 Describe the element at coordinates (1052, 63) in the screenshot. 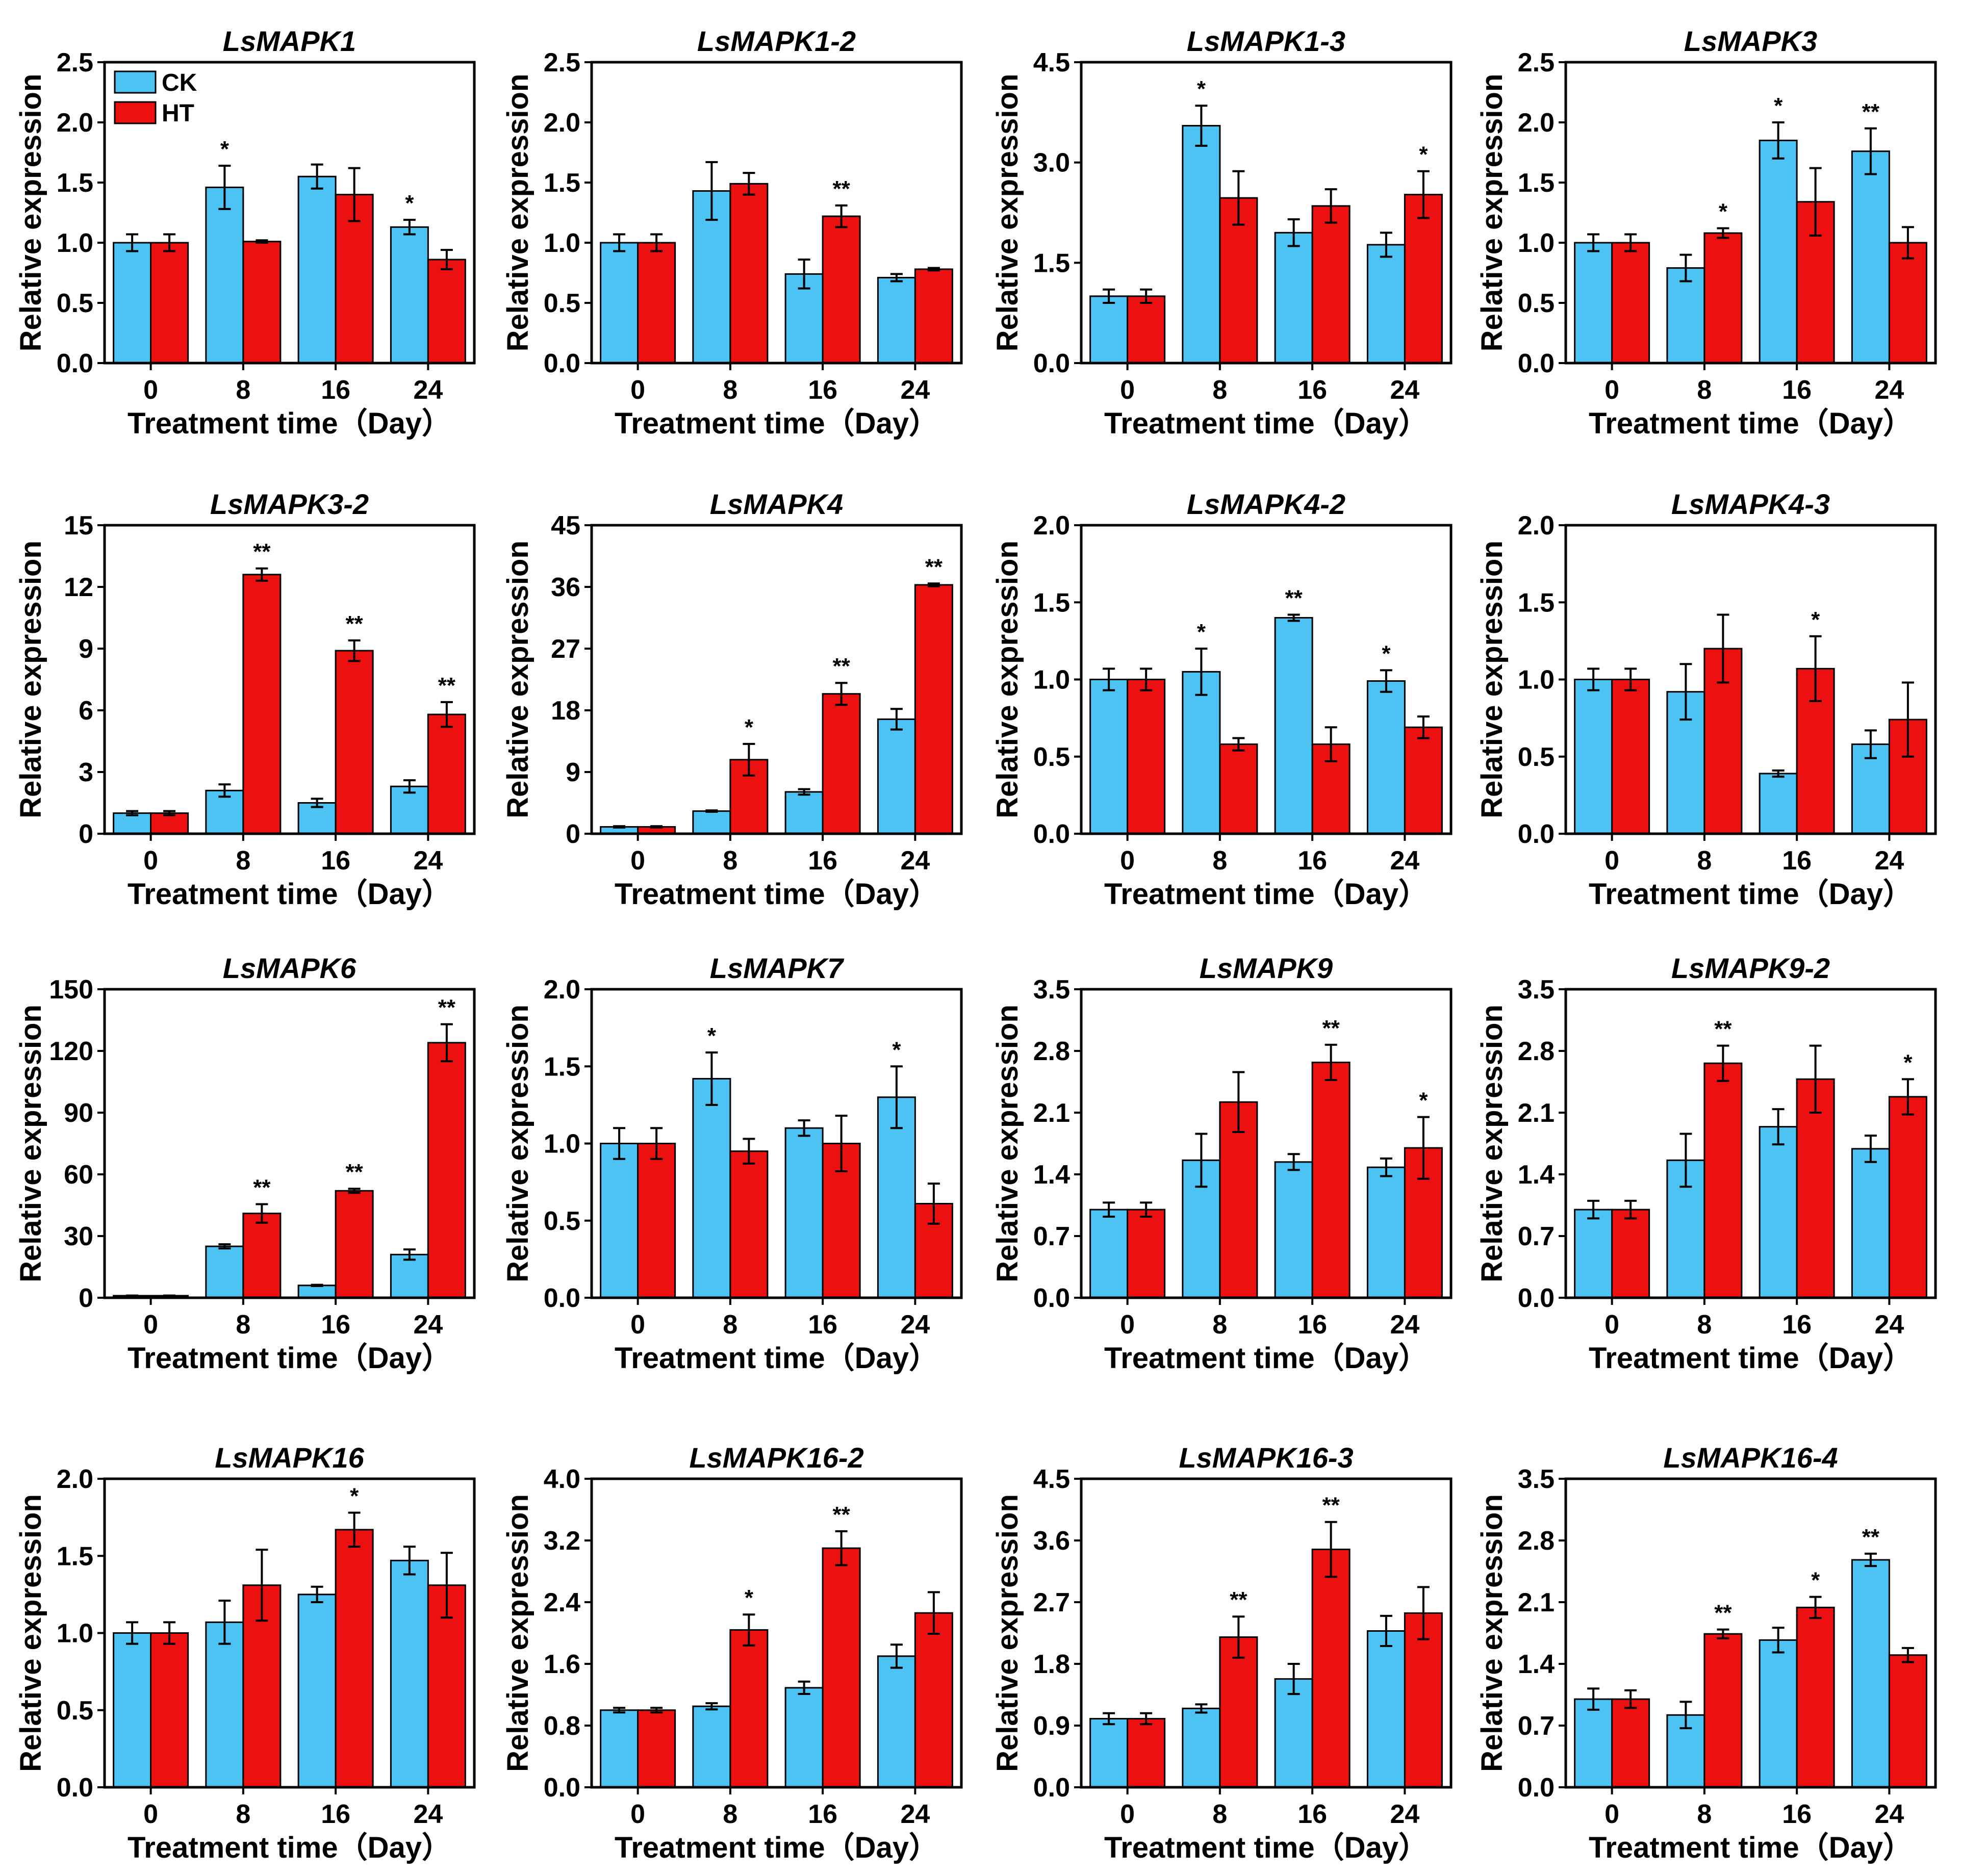

I see `y-tick-label: 4.5` at that location.